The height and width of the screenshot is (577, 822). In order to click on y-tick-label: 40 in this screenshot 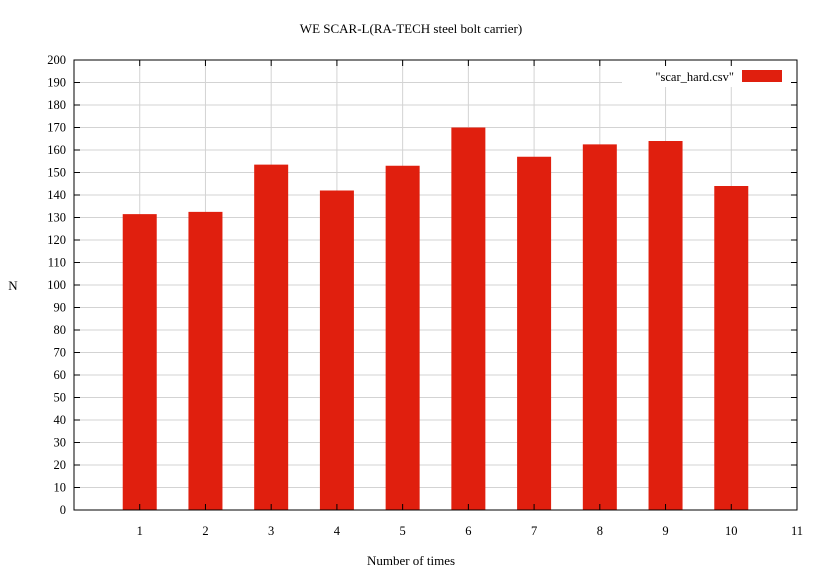, I will do `click(60, 420)`.